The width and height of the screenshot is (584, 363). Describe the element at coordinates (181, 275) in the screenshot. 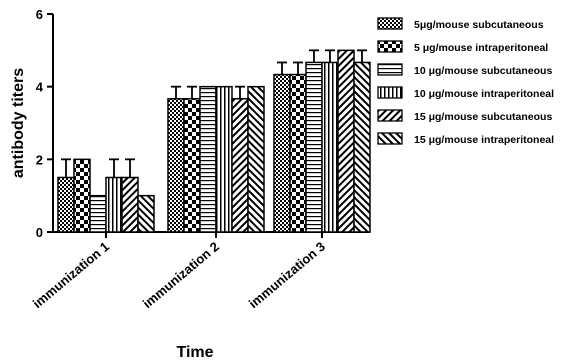

I see `x-tick-label: immunization 2` at that location.